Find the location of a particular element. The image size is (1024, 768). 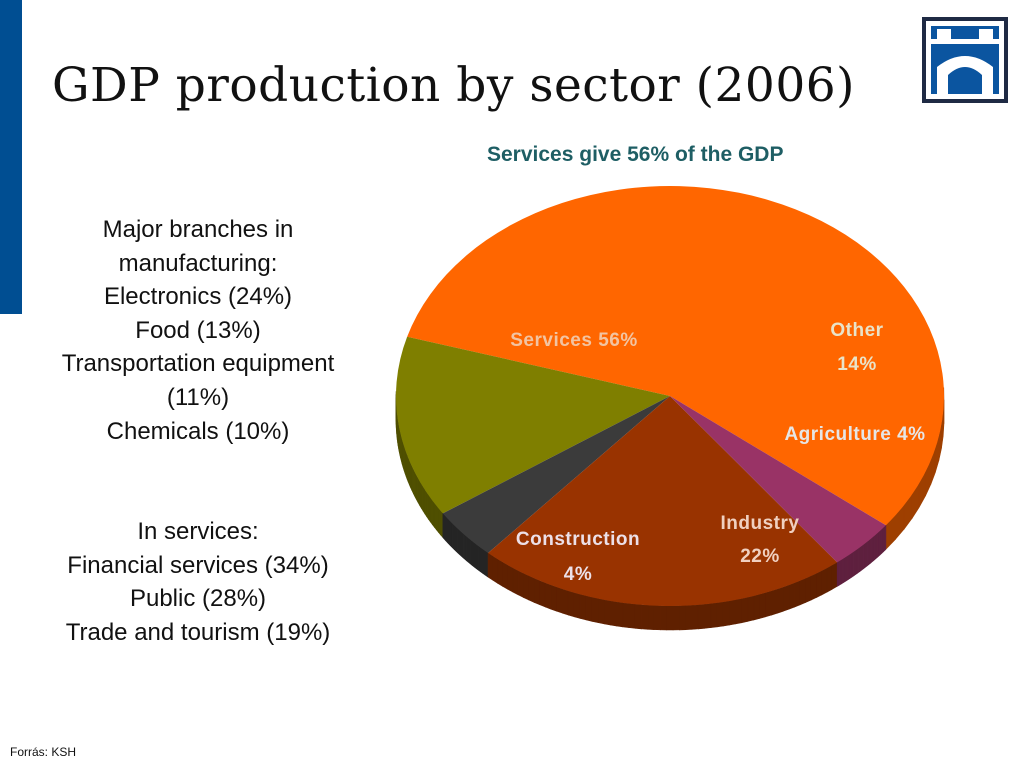

pie-slice-industry is located at coordinates (663, 501).